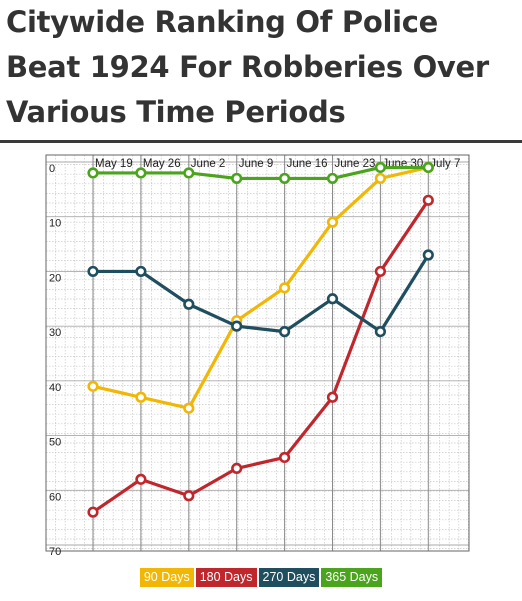 The image size is (522, 601). Describe the element at coordinates (55, 388) in the screenshot. I see `y-tick-label: 40` at that location.